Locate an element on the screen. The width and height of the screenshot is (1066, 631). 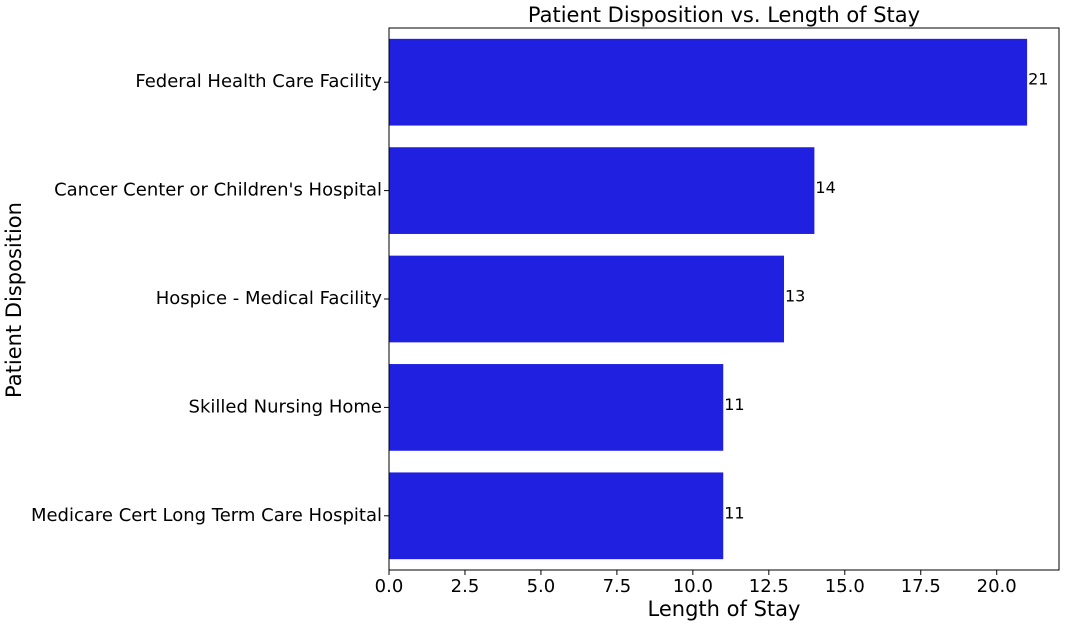
x-axis: 0.0 2.5 5.0 7.5 10.0 12.5 15.0 17.5 20.0 is located at coordinates (696, 583).